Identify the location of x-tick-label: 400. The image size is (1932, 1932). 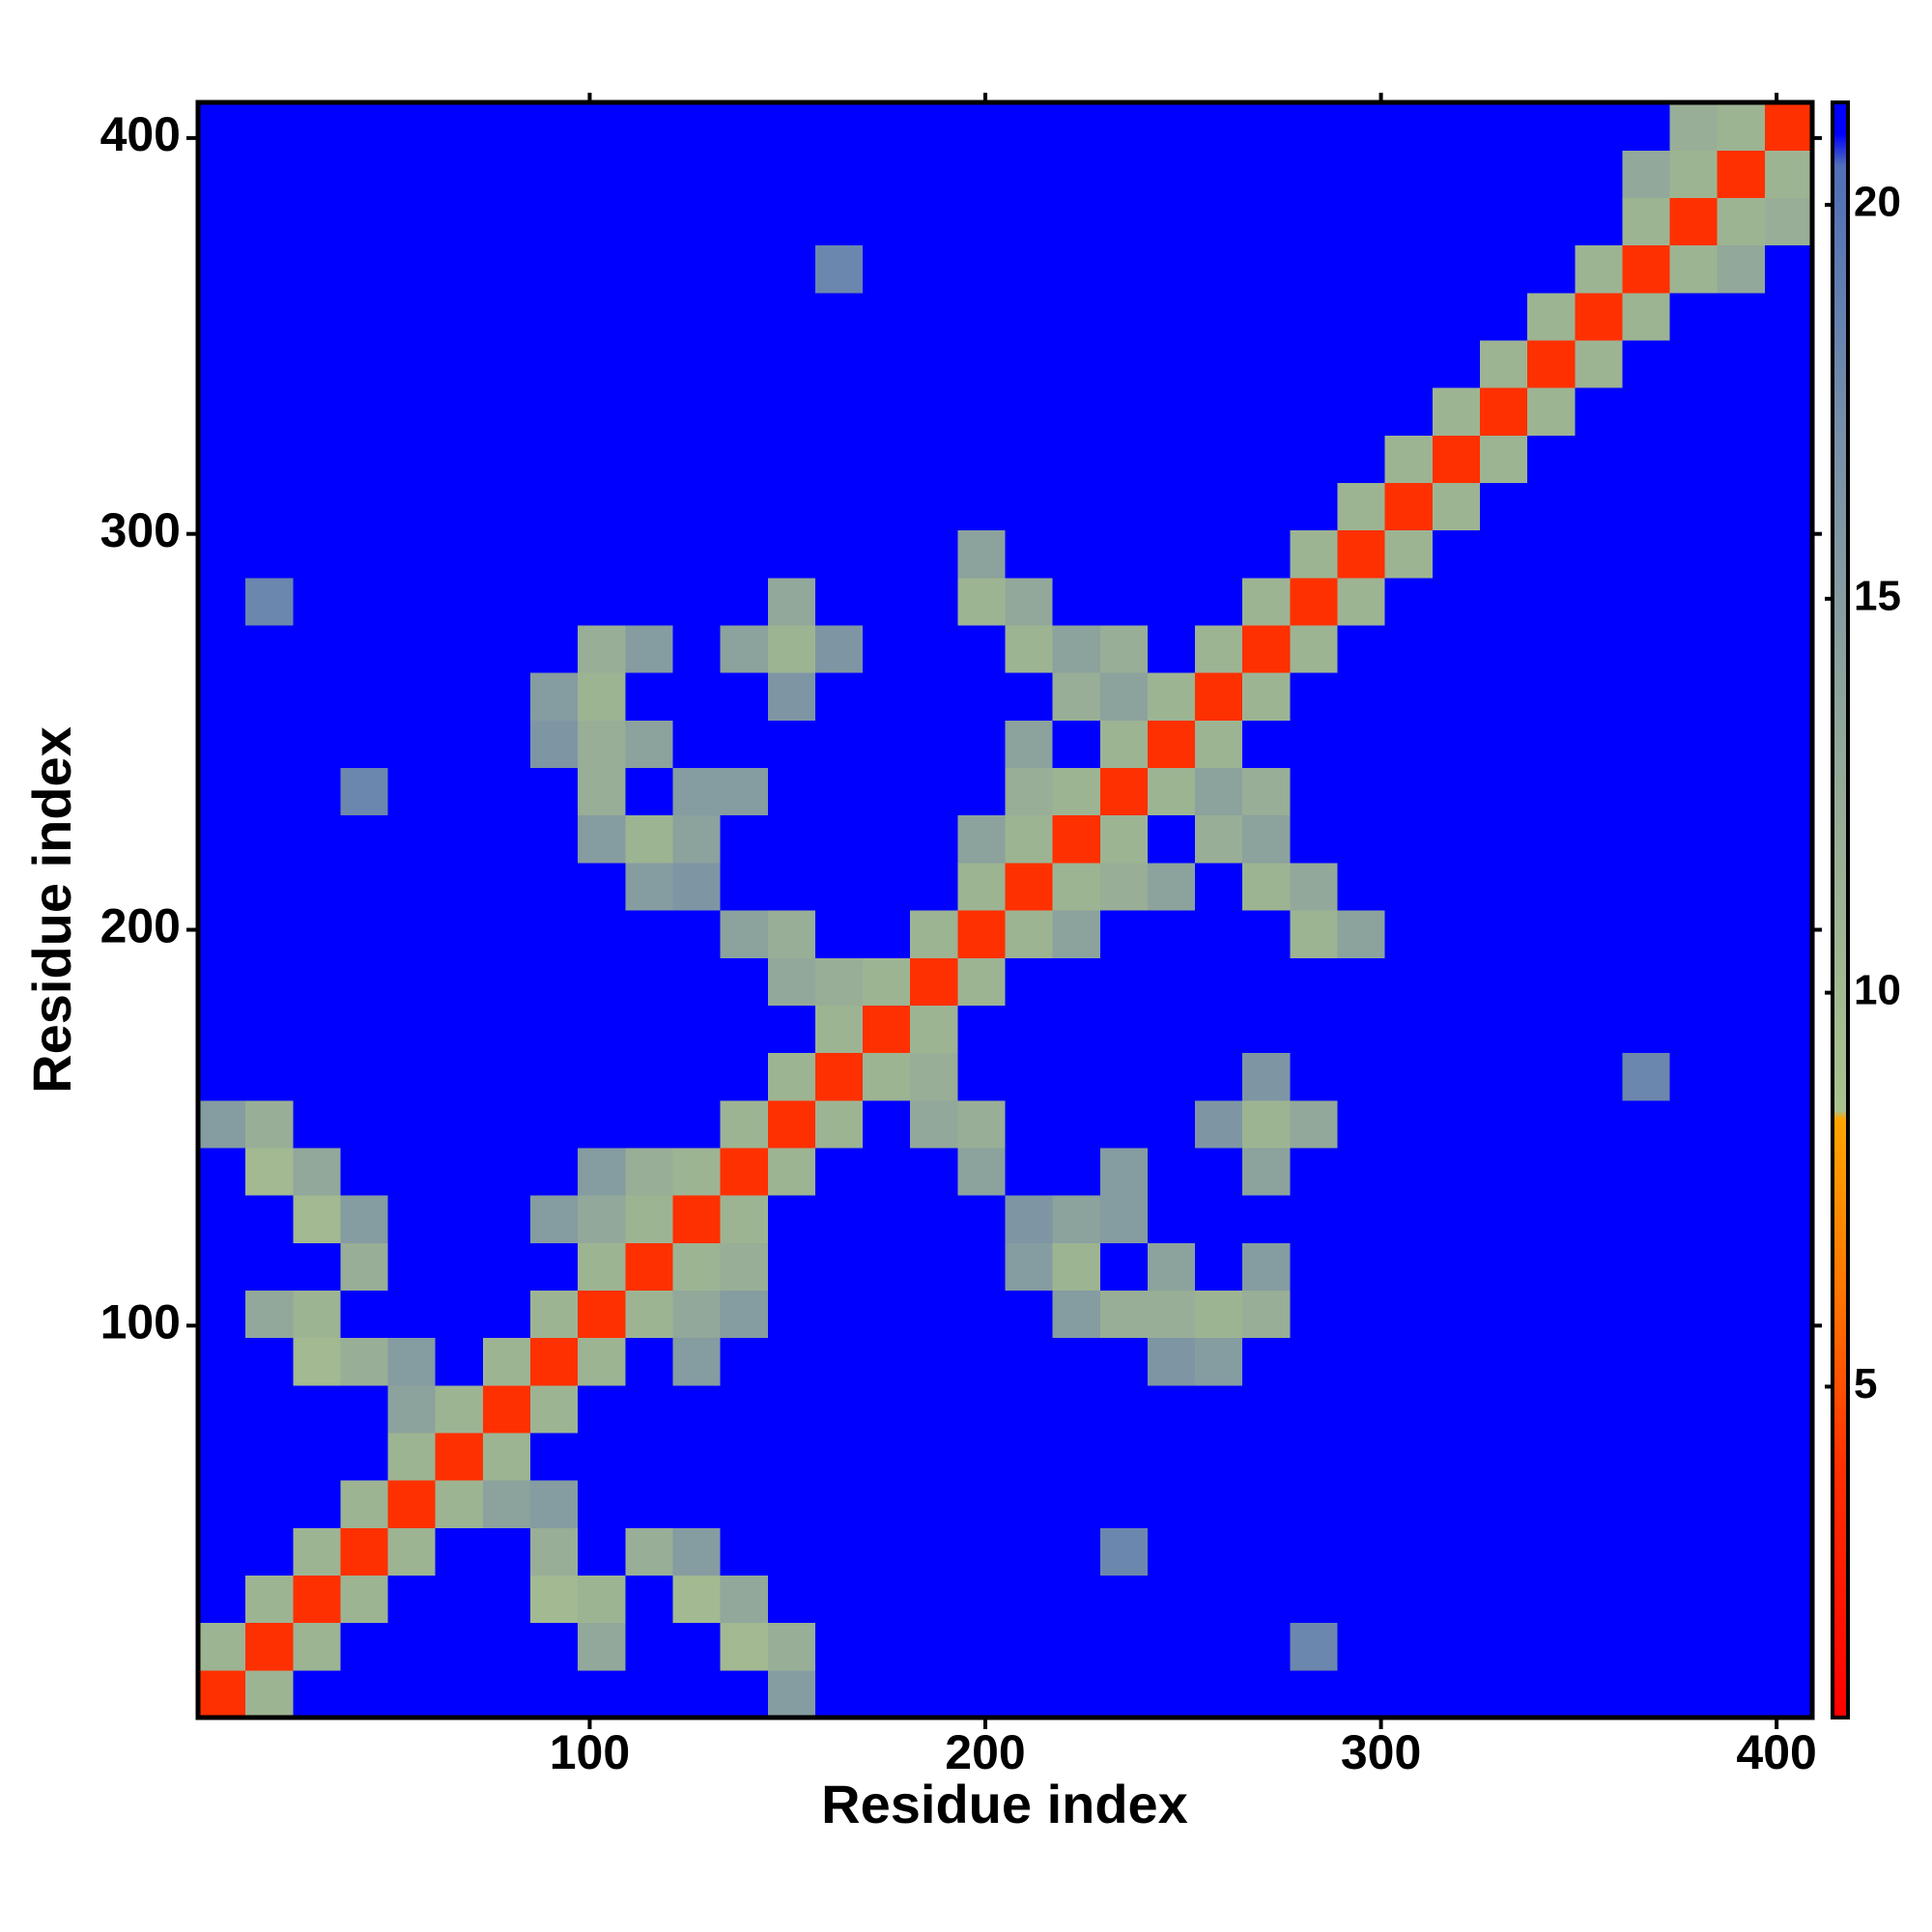
(1776, 1752).